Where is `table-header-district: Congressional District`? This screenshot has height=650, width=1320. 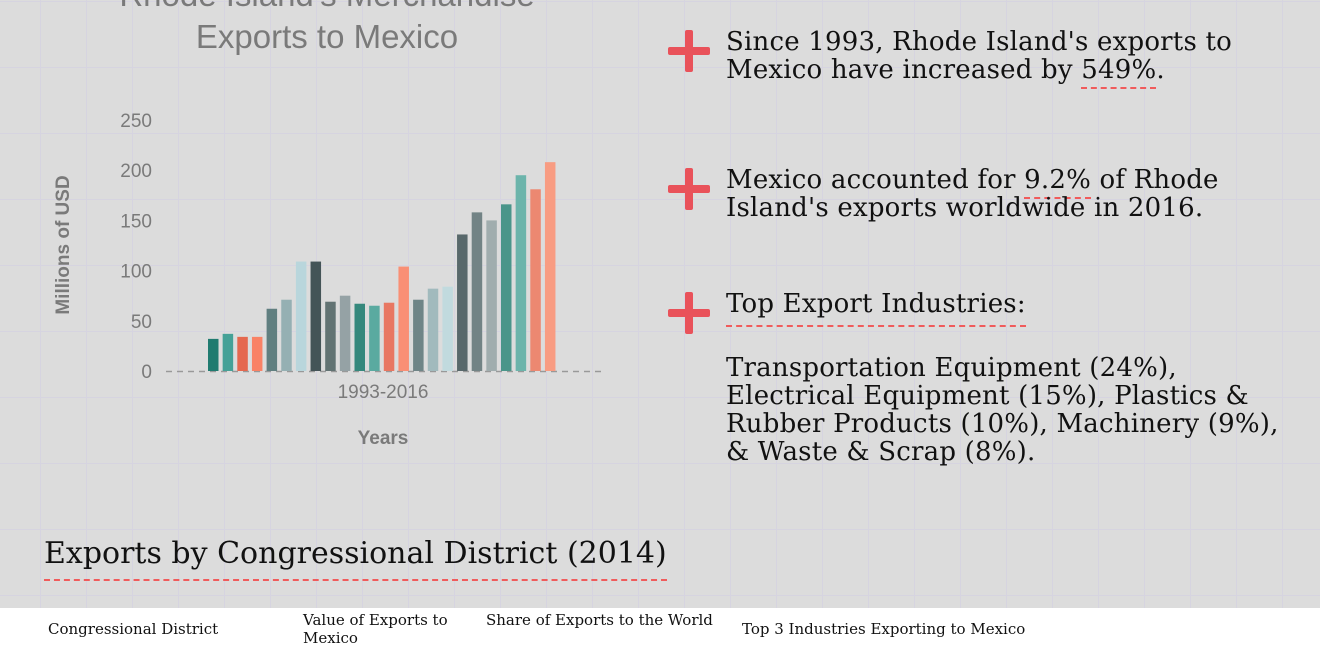 table-header-district: Congressional District is located at coordinates (133, 629).